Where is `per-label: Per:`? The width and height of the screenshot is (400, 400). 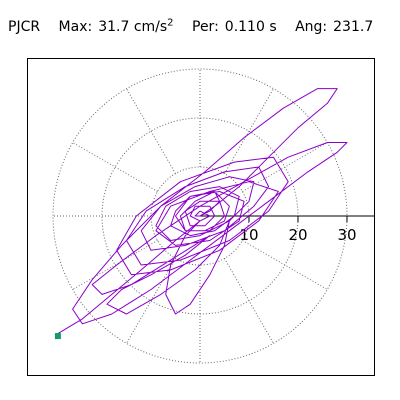 per-label: Per: is located at coordinates (205, 26).